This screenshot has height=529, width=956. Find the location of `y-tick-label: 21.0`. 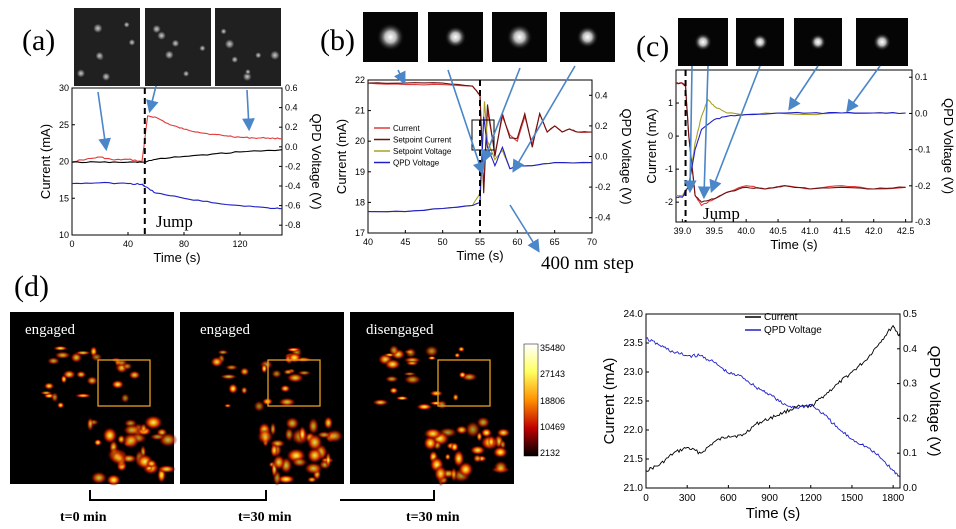

y-tick-label: 21.0 is located at coordinates (634, 488).